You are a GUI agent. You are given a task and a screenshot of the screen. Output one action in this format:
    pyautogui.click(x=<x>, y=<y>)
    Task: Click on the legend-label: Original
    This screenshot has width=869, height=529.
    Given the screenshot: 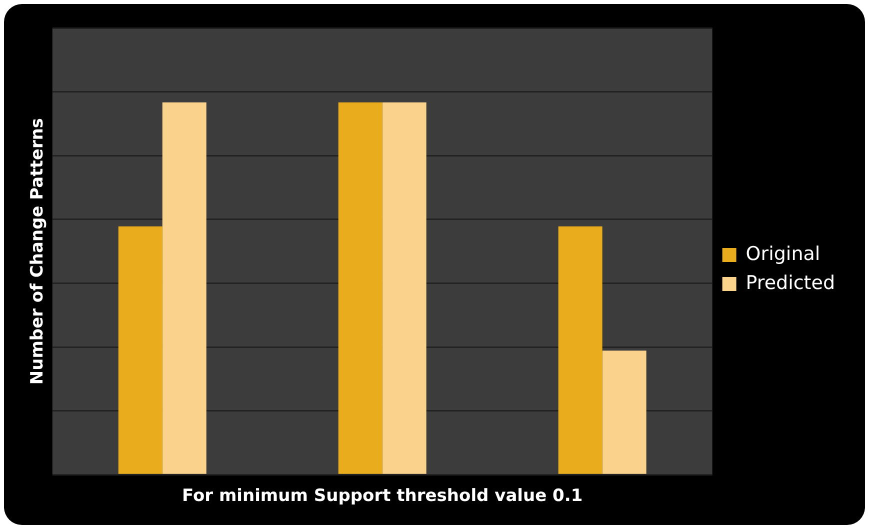 What is the action you would take?
    pyautogui.click(x=783, y=253)
    